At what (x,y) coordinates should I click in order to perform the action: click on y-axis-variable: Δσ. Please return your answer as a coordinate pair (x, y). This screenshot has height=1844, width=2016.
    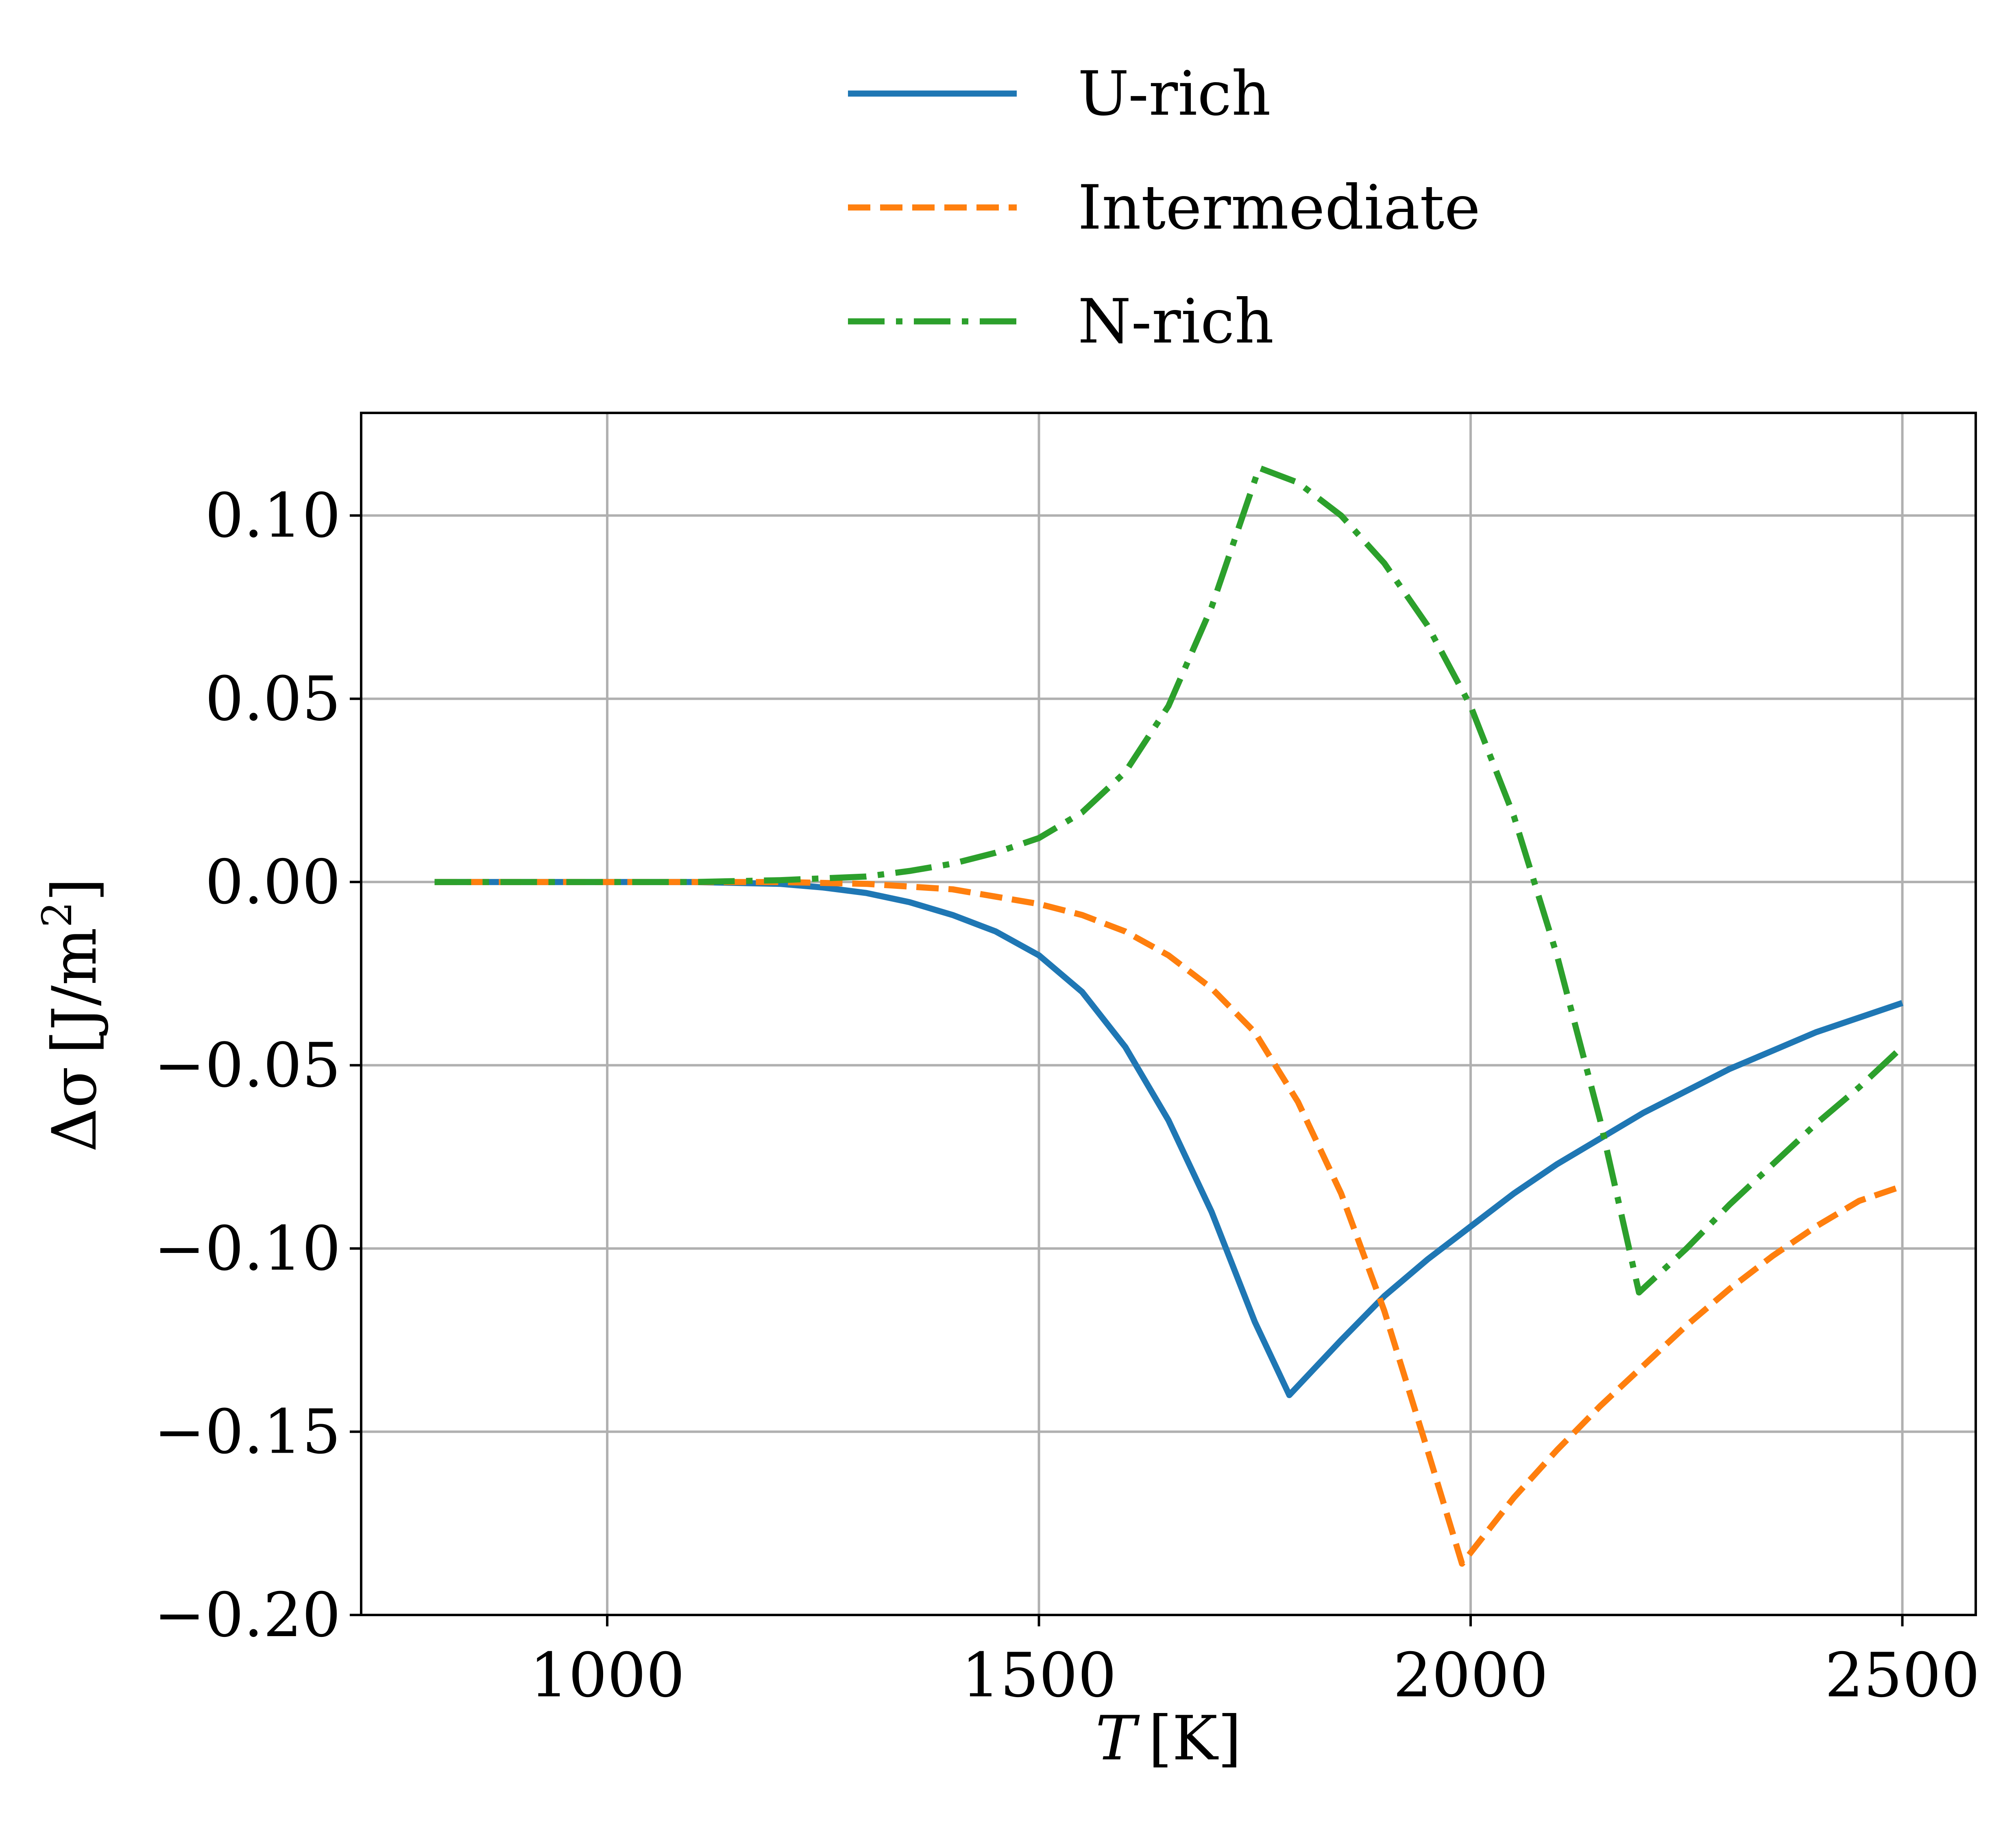
    Looking at the image, I should click on (75, 1109).